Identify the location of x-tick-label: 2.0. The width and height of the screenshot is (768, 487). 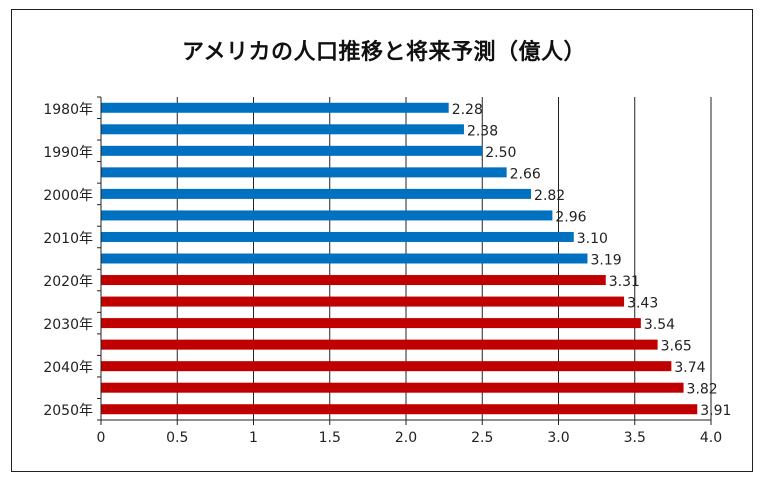
(406, 438).